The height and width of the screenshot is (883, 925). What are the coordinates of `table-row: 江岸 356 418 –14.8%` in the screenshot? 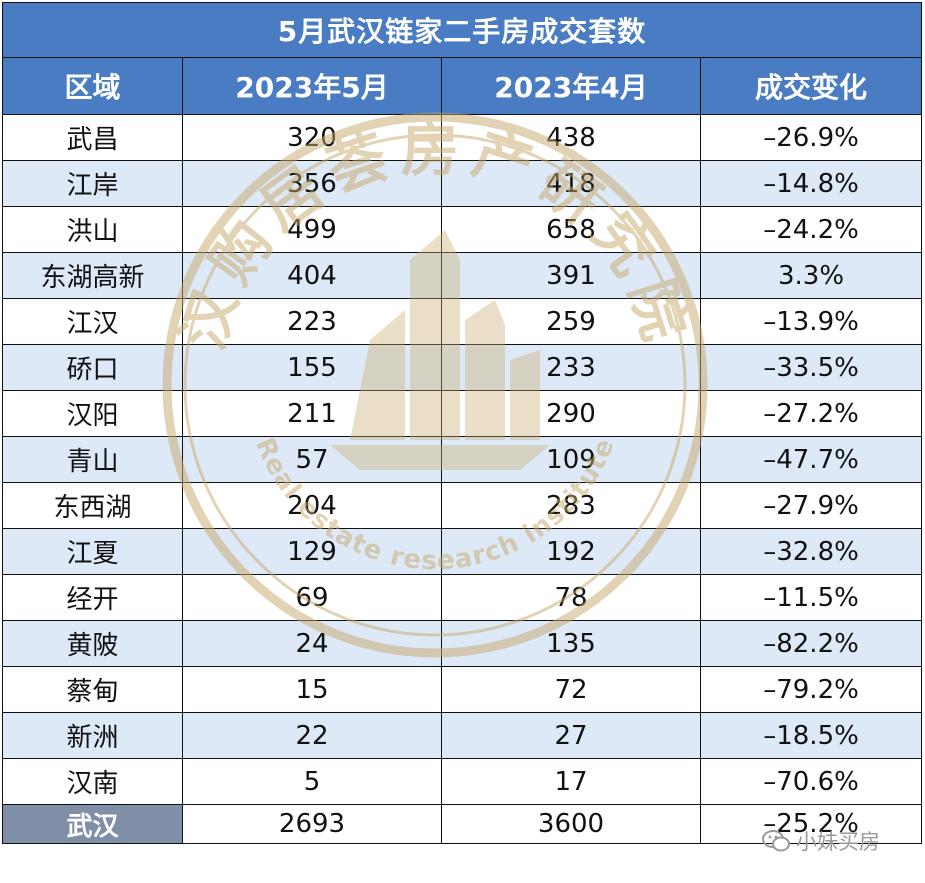 It's located at (462, 183).